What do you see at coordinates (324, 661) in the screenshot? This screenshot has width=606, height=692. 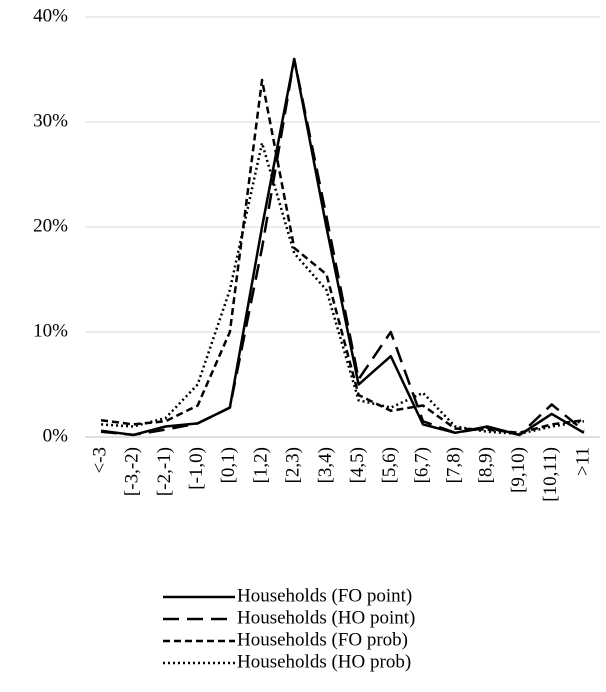 I see `legend-label: Households (HO prob)` at bounding box center [324, 661].